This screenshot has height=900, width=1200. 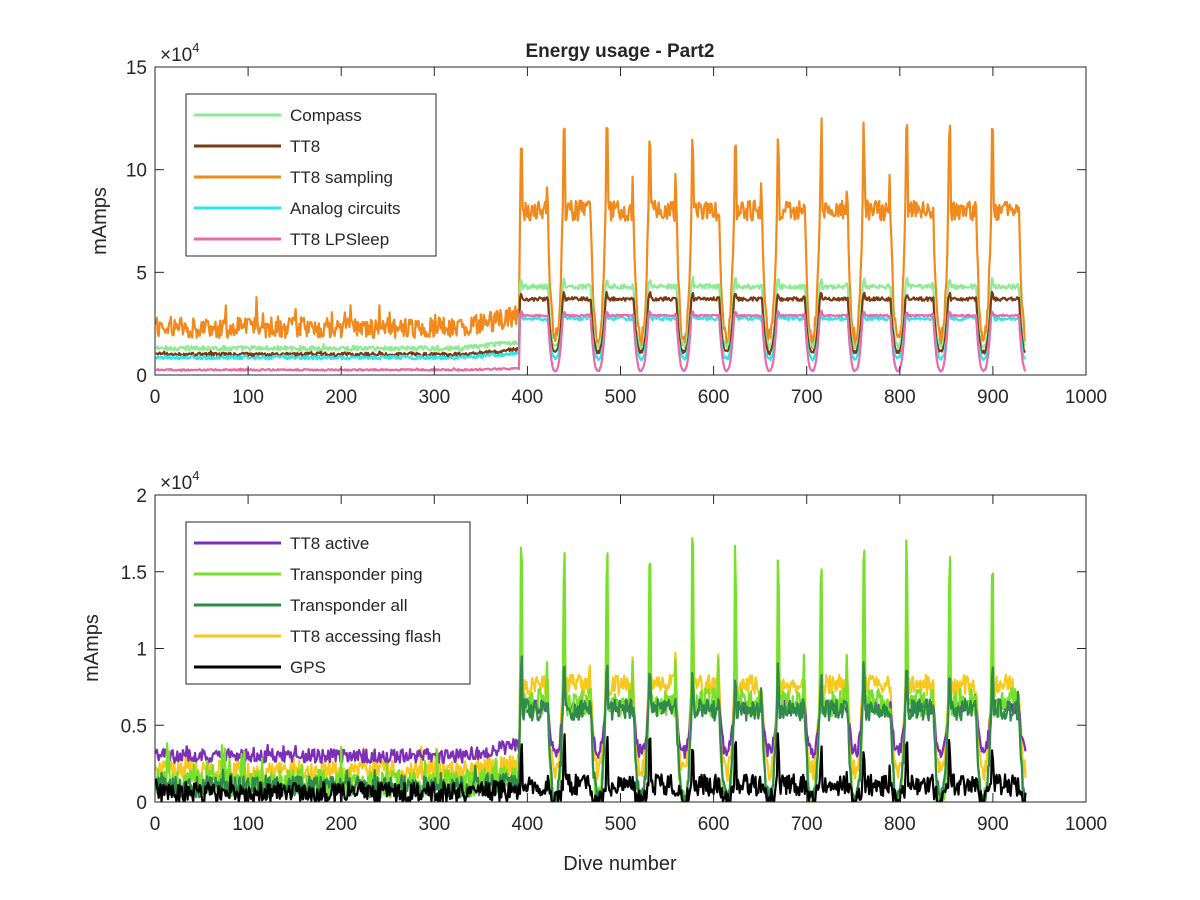 I want to click on y-tick-label: 0.5, so click(x=134, y=726).